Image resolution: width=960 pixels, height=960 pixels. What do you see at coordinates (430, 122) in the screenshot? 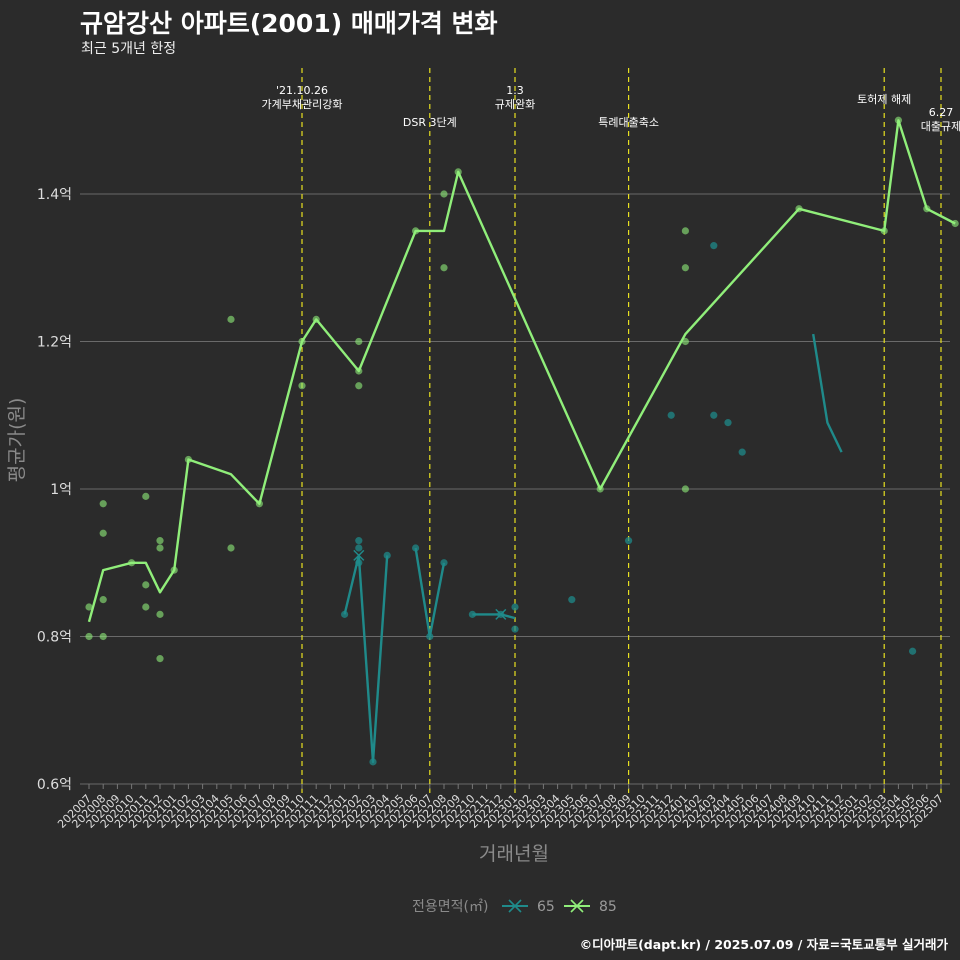
I see `event-label: DSR 3단계` at bounding box center [430, 122].